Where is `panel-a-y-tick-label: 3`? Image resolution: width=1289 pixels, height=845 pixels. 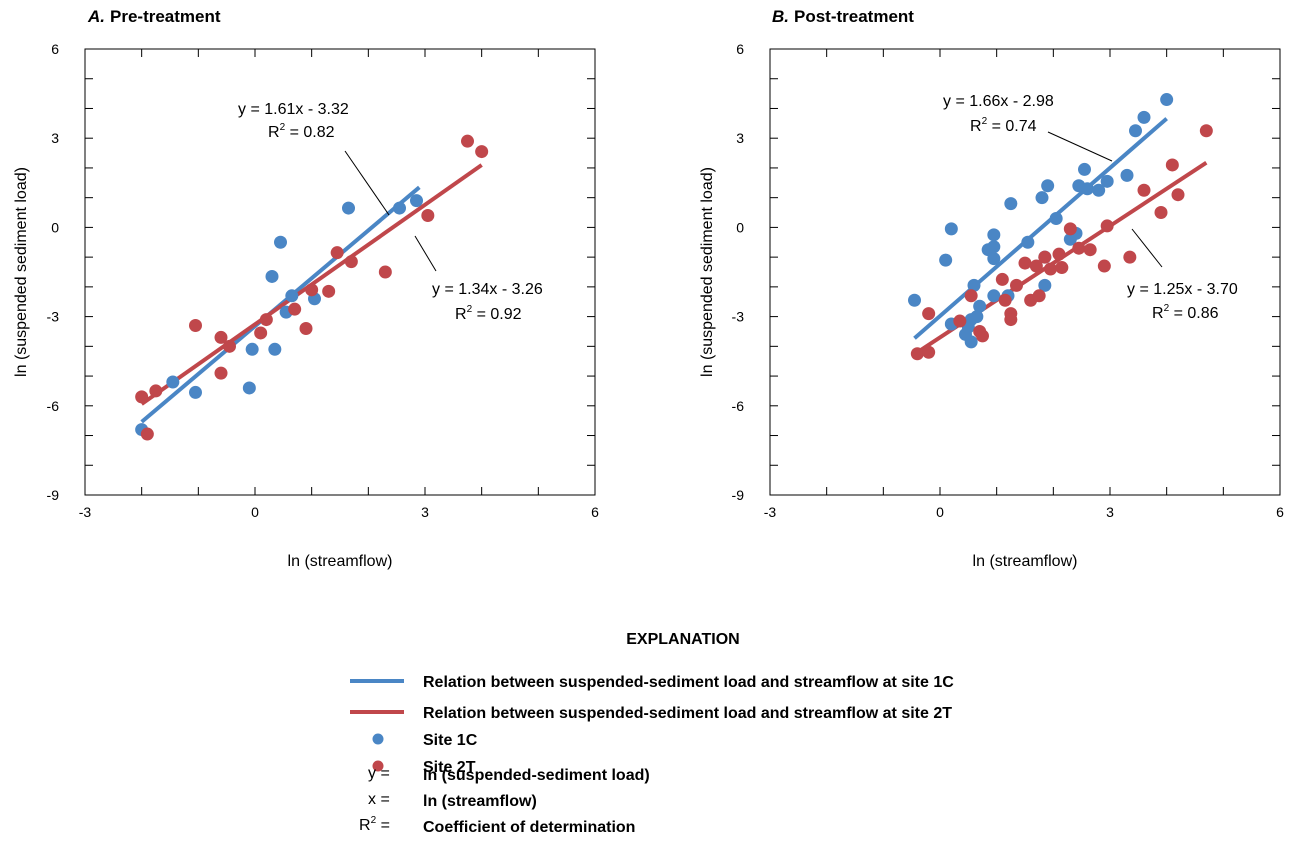
panel-a-y-tick-label: 3 is located at coordinates (55, 138).